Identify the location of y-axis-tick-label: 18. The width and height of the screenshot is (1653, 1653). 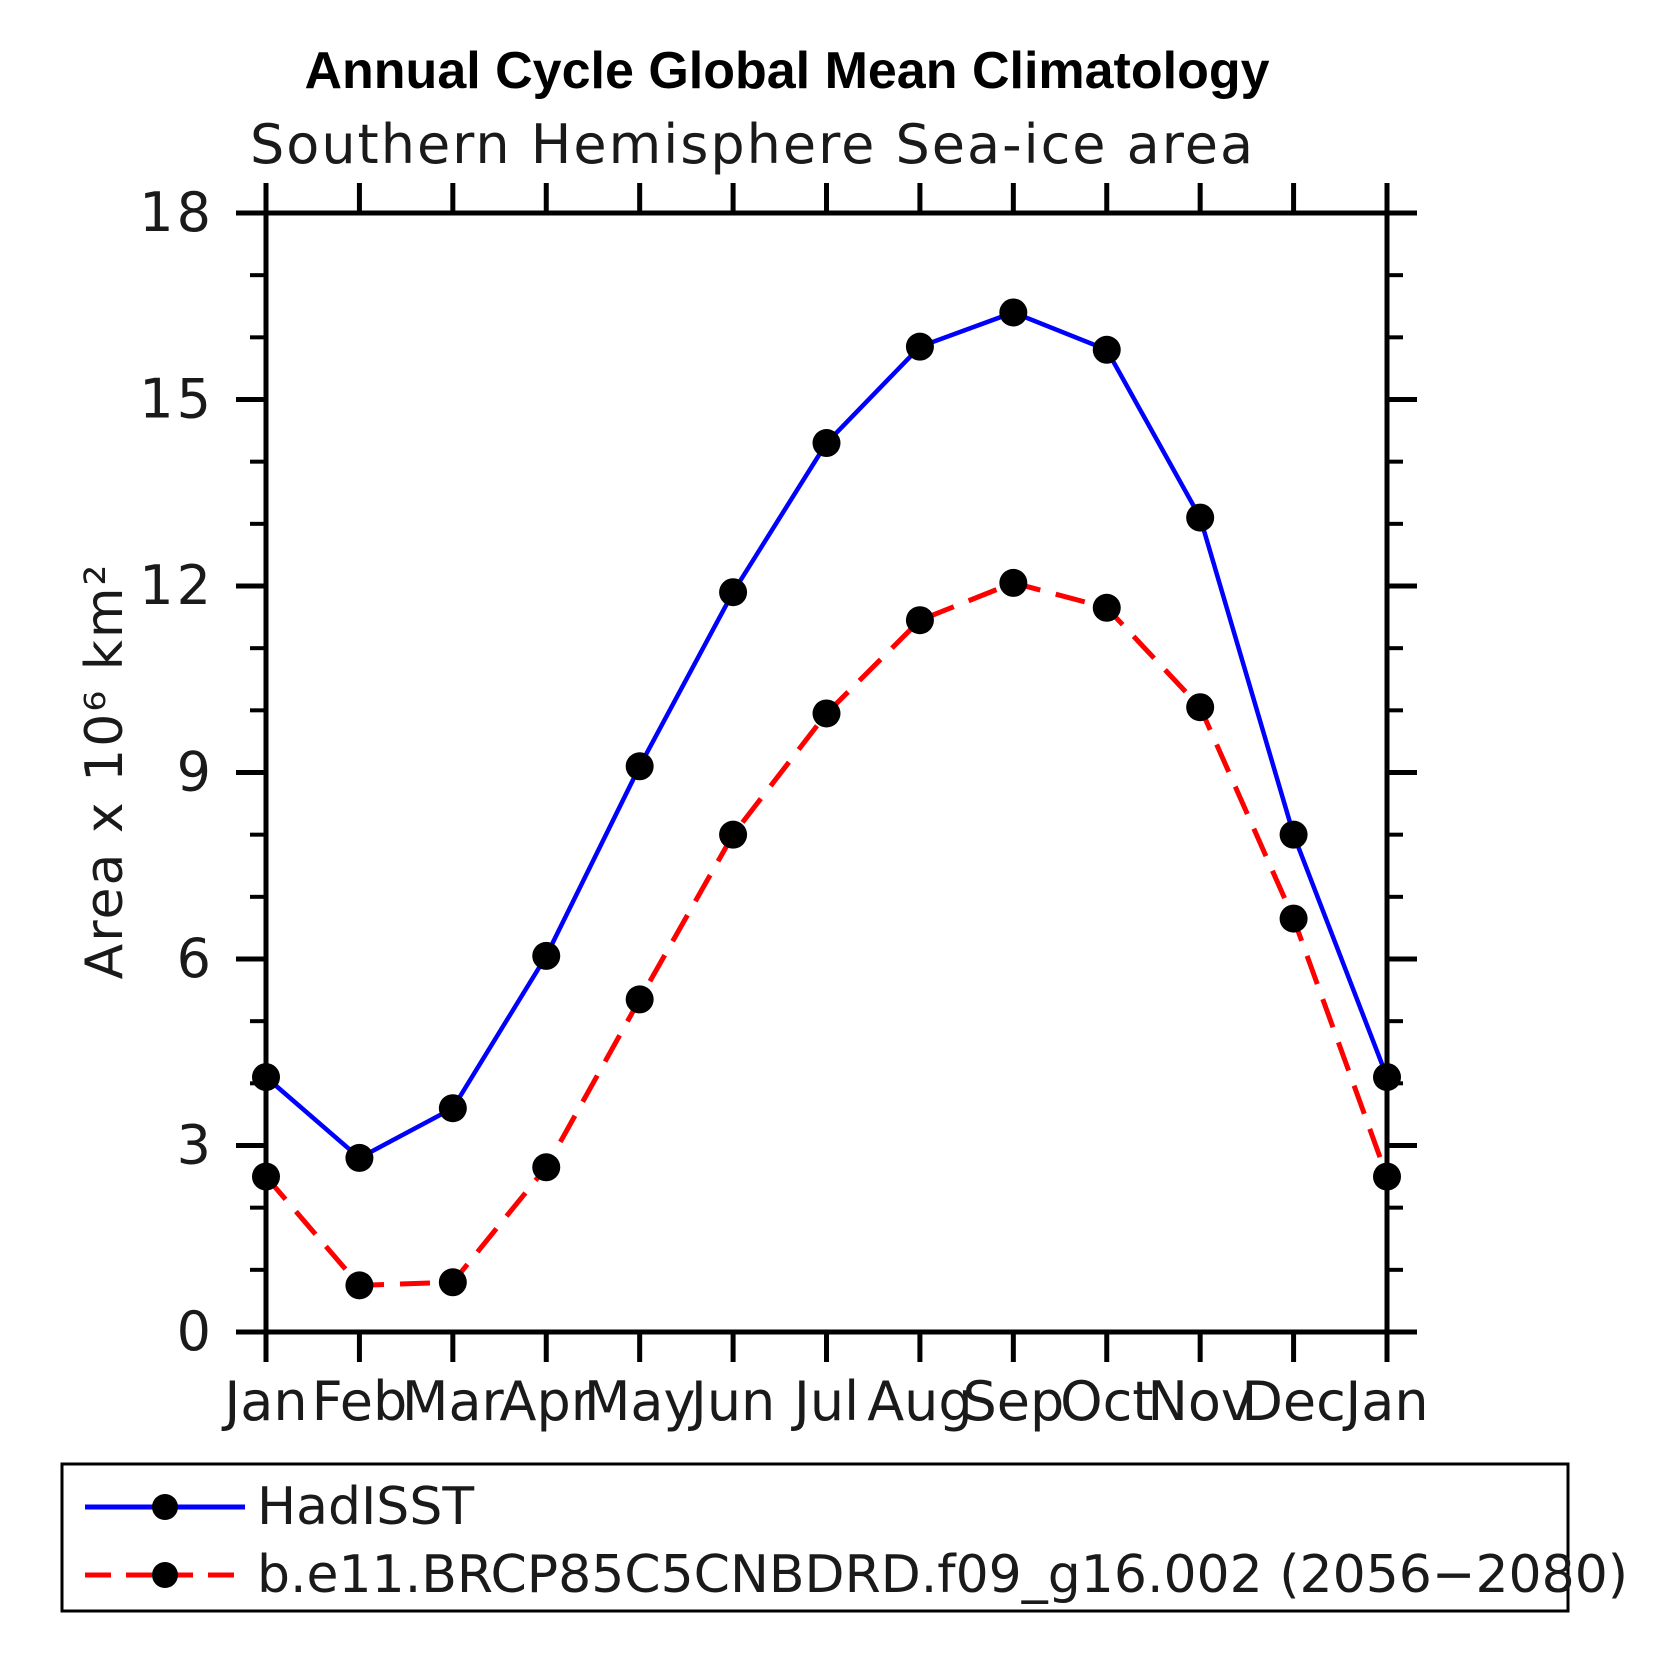
(176, 212).